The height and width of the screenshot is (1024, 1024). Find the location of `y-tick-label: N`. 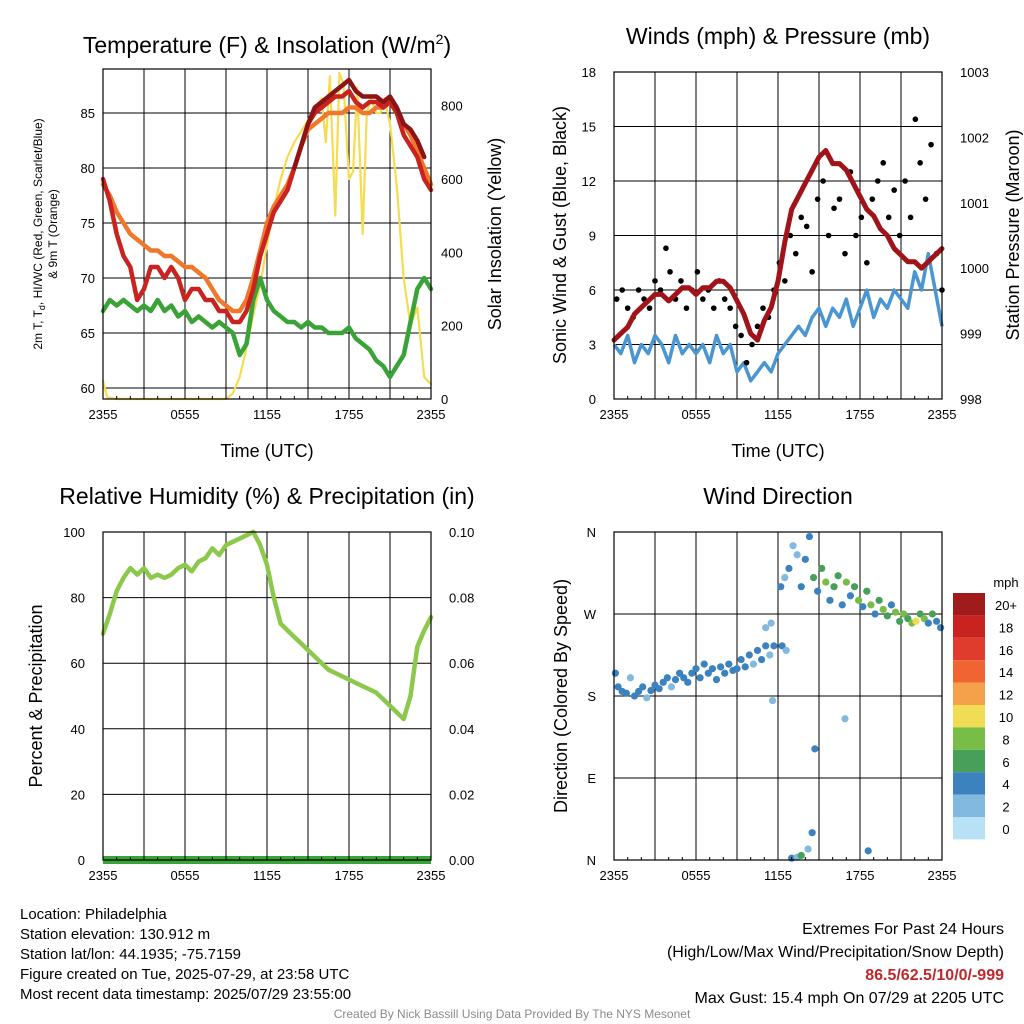

y-tick-label: N is located at coordinates (591, 532).